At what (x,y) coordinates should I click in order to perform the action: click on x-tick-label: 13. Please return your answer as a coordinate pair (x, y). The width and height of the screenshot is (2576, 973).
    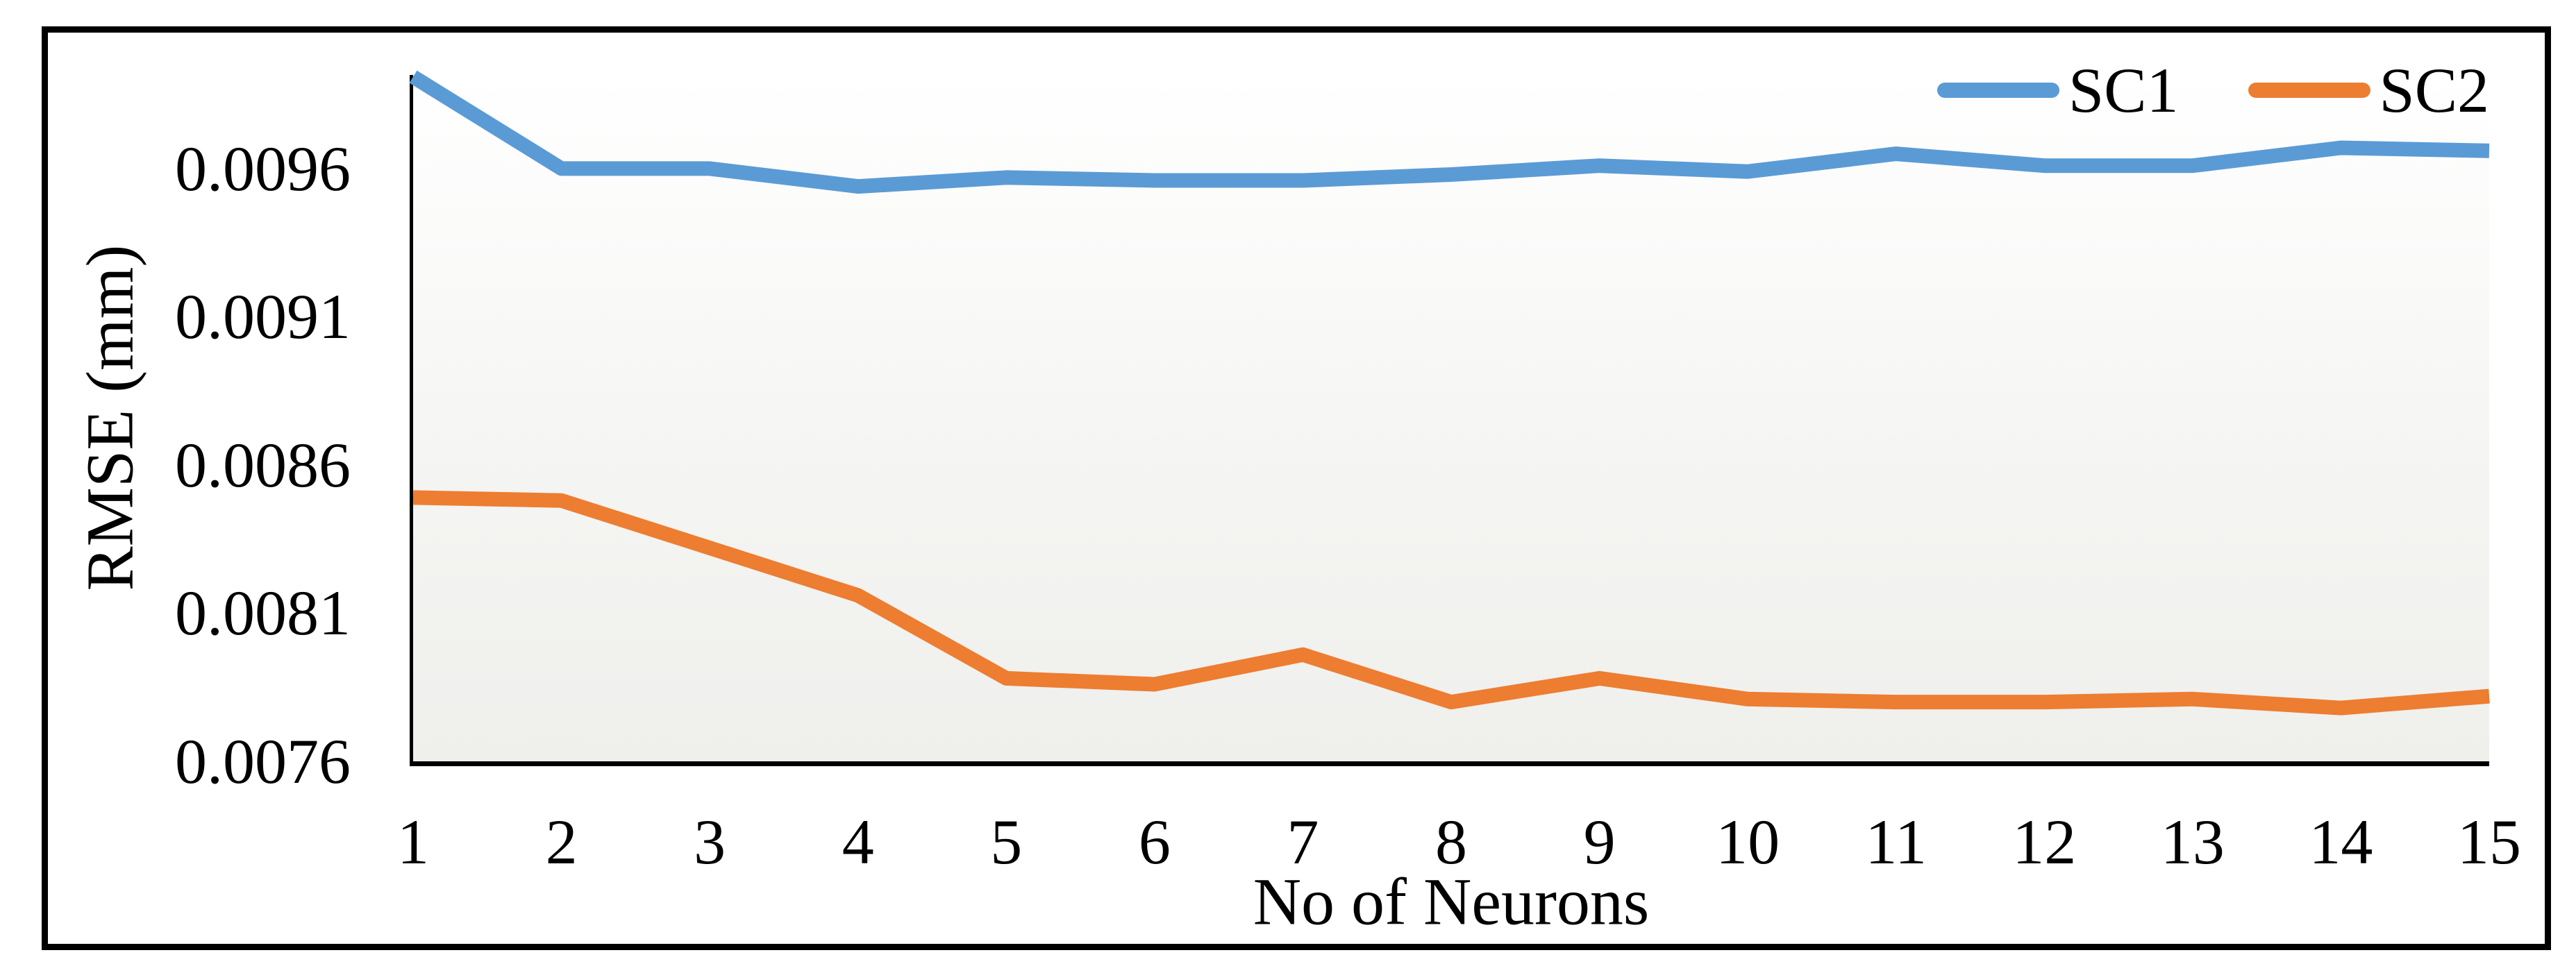
    Looking at the image, I should click on (2192, 841).